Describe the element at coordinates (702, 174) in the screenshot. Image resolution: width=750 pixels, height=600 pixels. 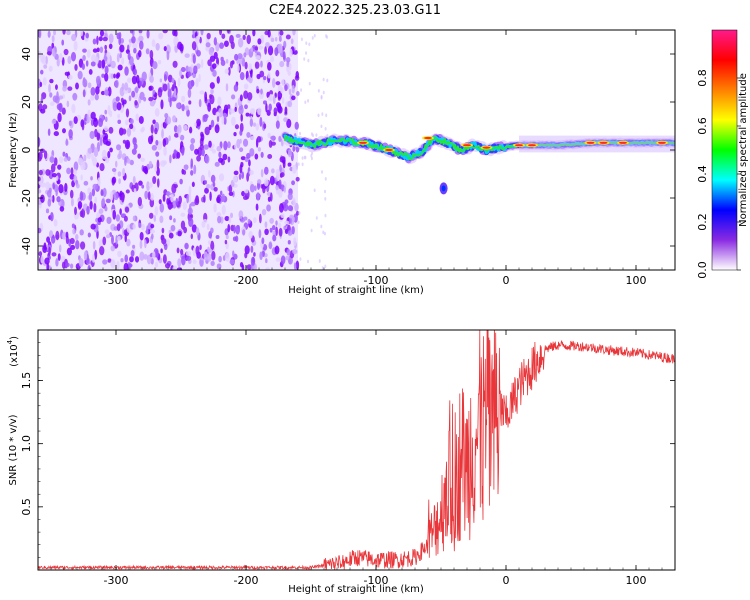
I see `colorbar-tick-label: 0.4` at that location.